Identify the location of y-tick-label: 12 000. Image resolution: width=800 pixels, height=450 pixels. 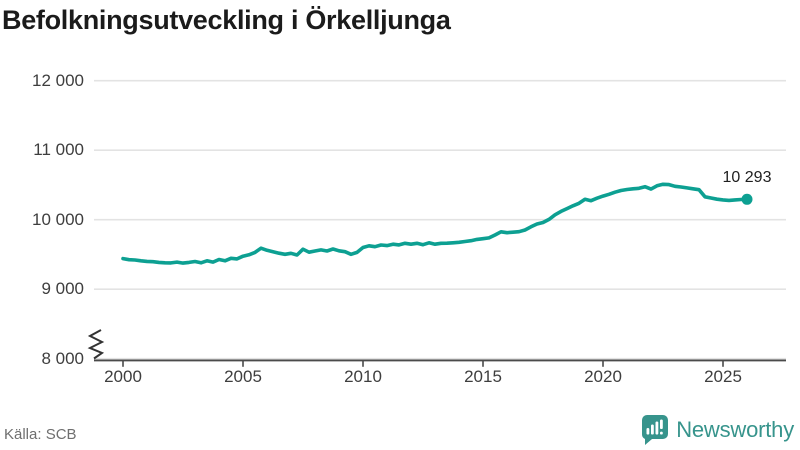
(58, 80).